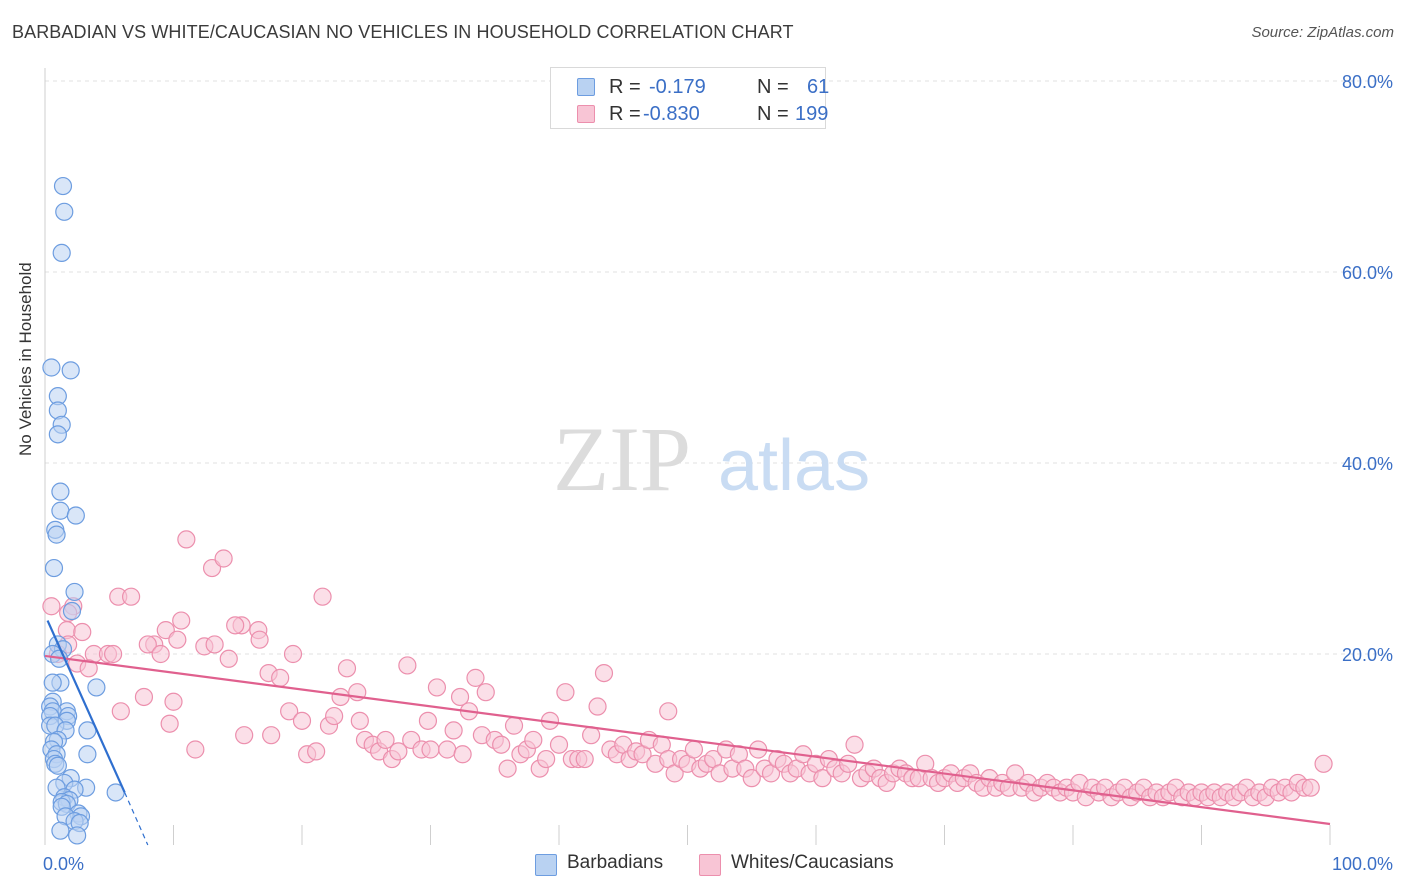 The width and height of the screenshot is (1406, 892). What do you see at coordinates (546, 865) in the screenshot?
I see `barbadians-legend-swatch` at bounding box center [546, 865].